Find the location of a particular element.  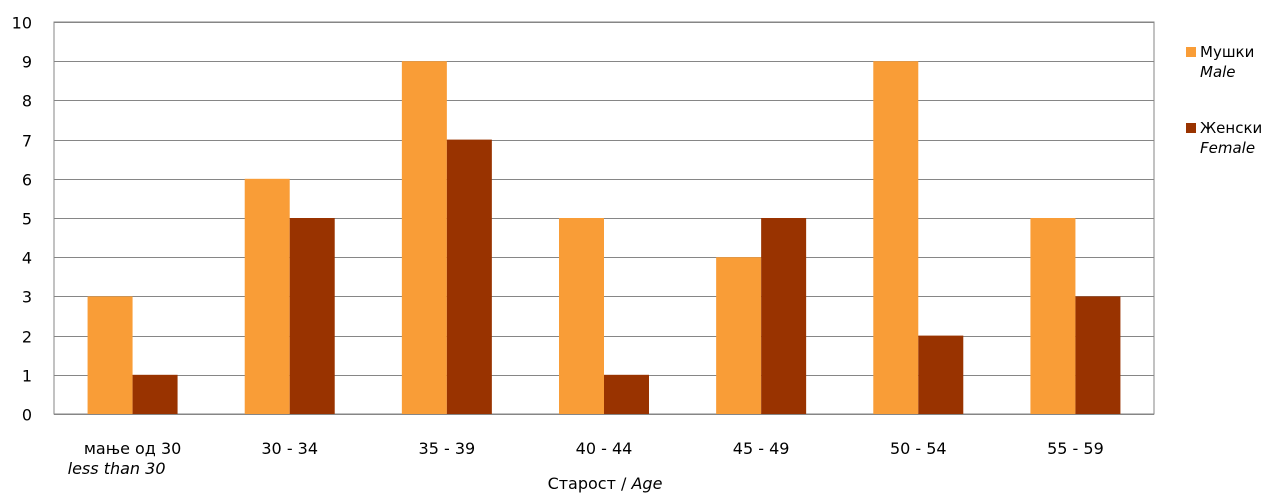

y-tick-label: 10 is located at coordinates (22, 23).